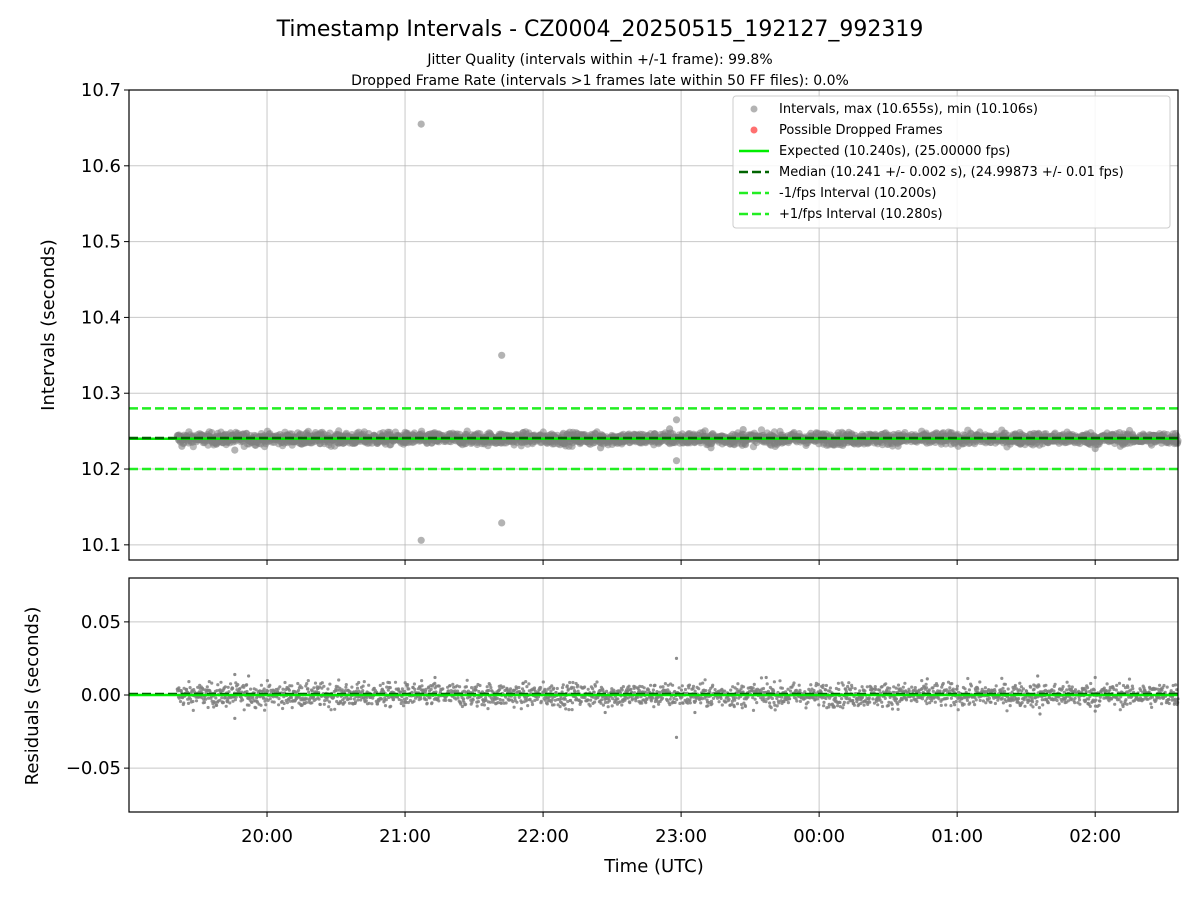  I want to click on interval-outlier-point, so click(670, 429).